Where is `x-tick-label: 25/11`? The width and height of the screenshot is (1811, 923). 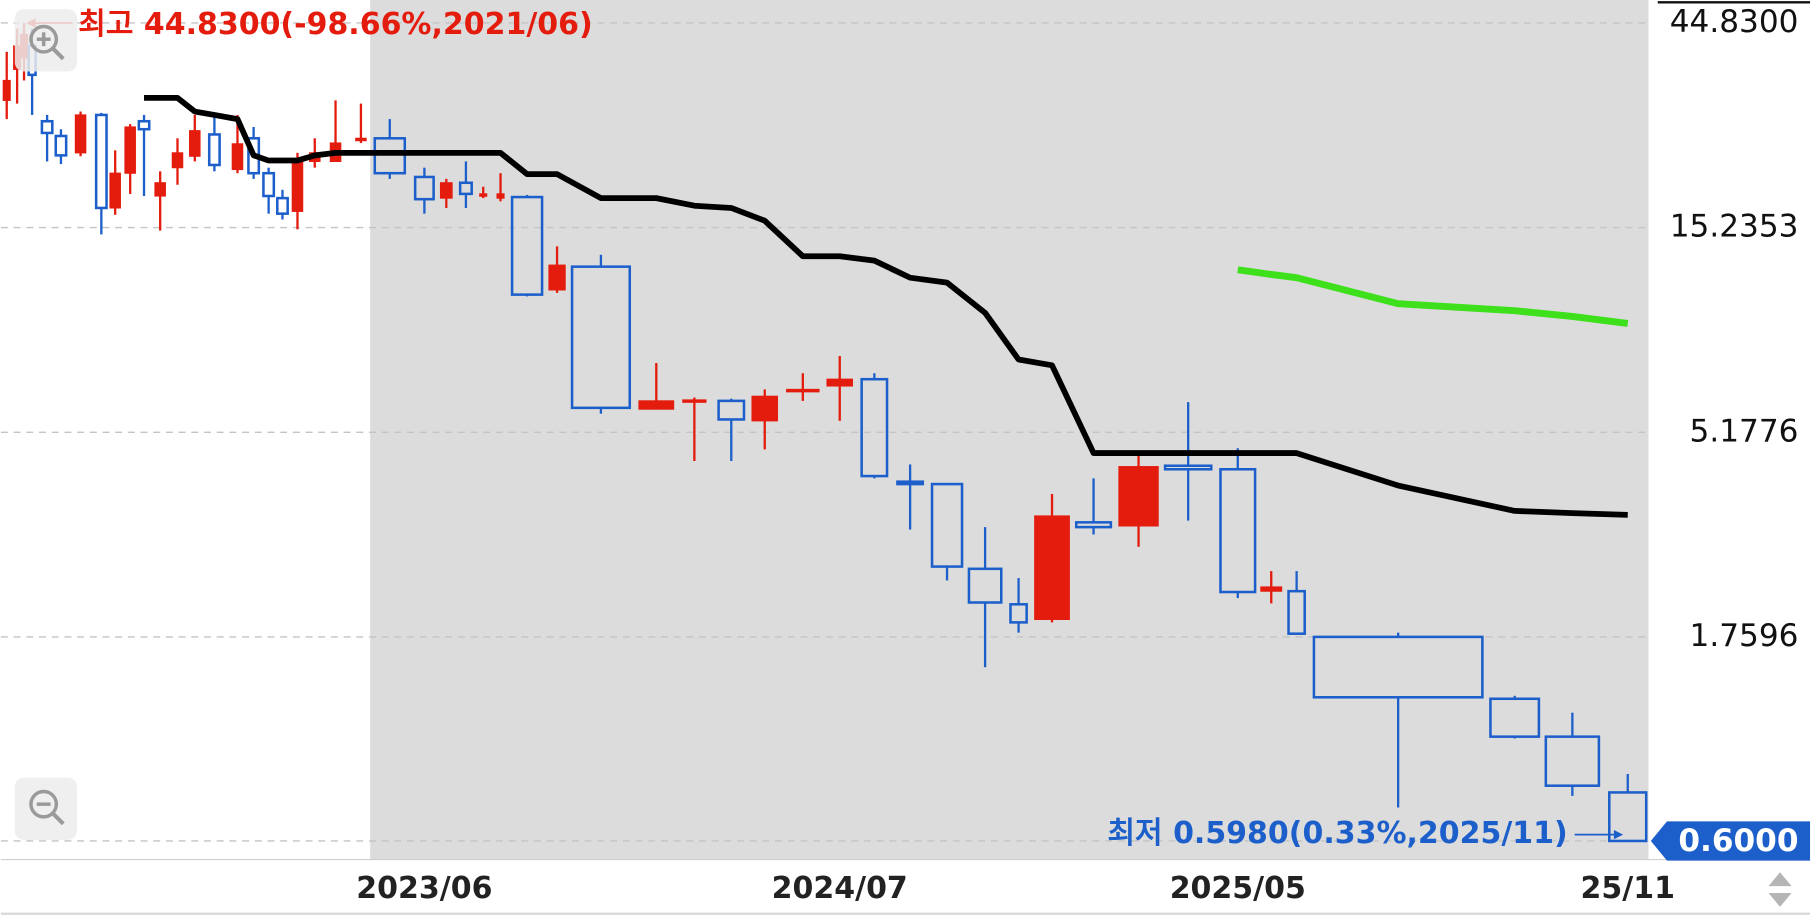
x-tick-label: 25/11 is located at coordinates (1628, 888).